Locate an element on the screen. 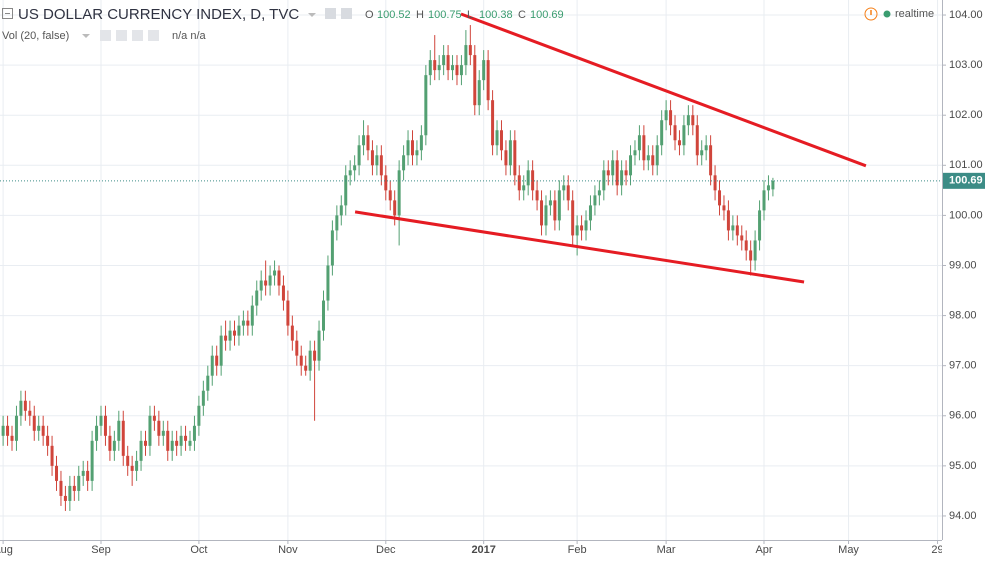 The width and height of the screenshot is (985, 561). x-tick-label: Feb is located at coordinates (577, 550).